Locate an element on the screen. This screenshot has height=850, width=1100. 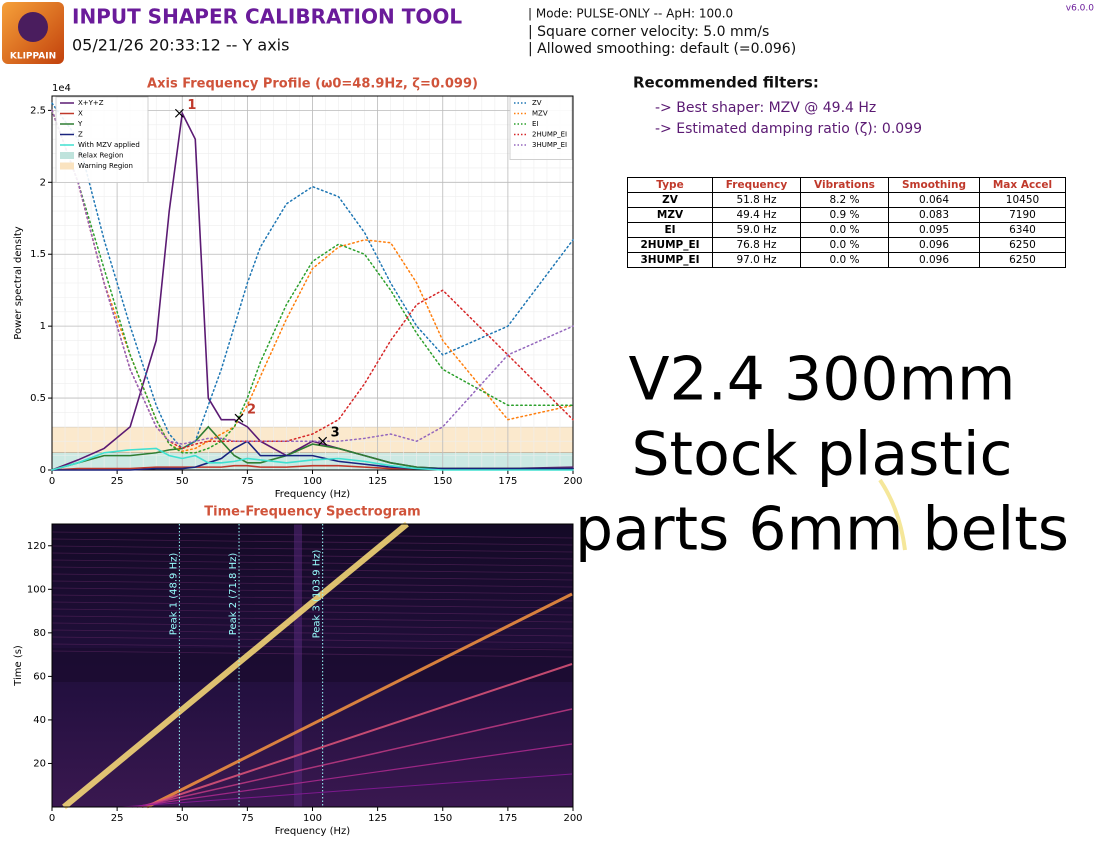
info-line: | Mode: PULSE-ONLY -- ApH: 100.0 is located at coordinates (630, 14).